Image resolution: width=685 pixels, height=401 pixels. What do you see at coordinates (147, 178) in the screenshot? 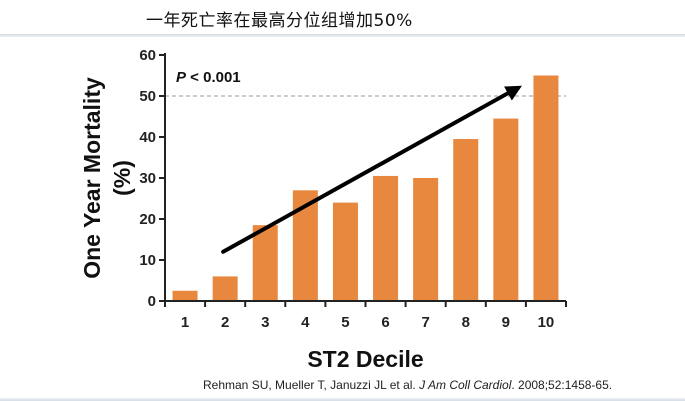
I see `y-tick-label-30: 30` at bounding box center [147, 178].